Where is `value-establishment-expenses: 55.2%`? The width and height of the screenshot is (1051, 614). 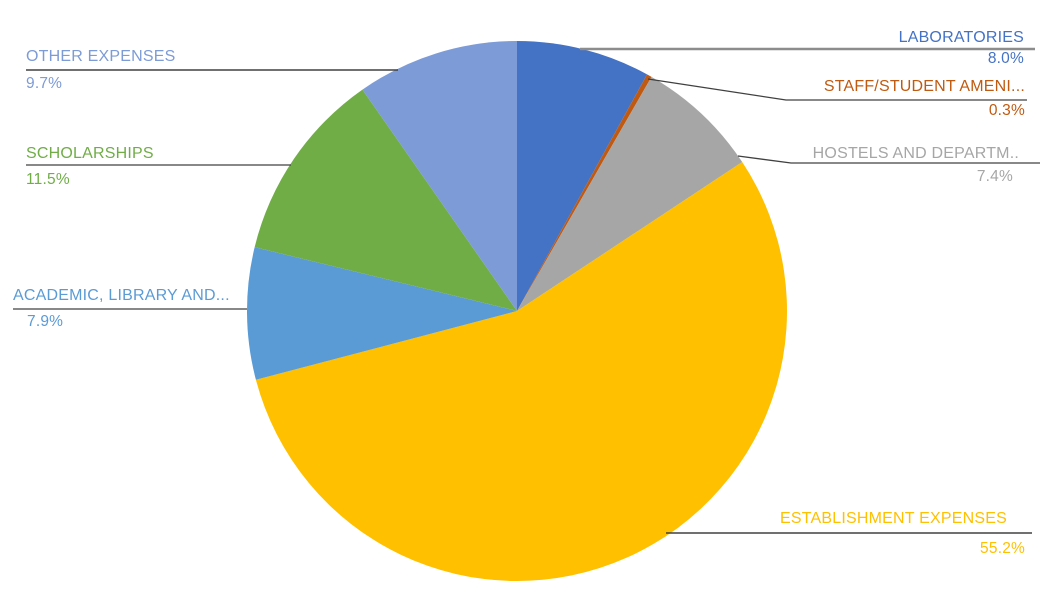
value-establishment-expenses: 55.2% is located at coordinates (1002, 548).